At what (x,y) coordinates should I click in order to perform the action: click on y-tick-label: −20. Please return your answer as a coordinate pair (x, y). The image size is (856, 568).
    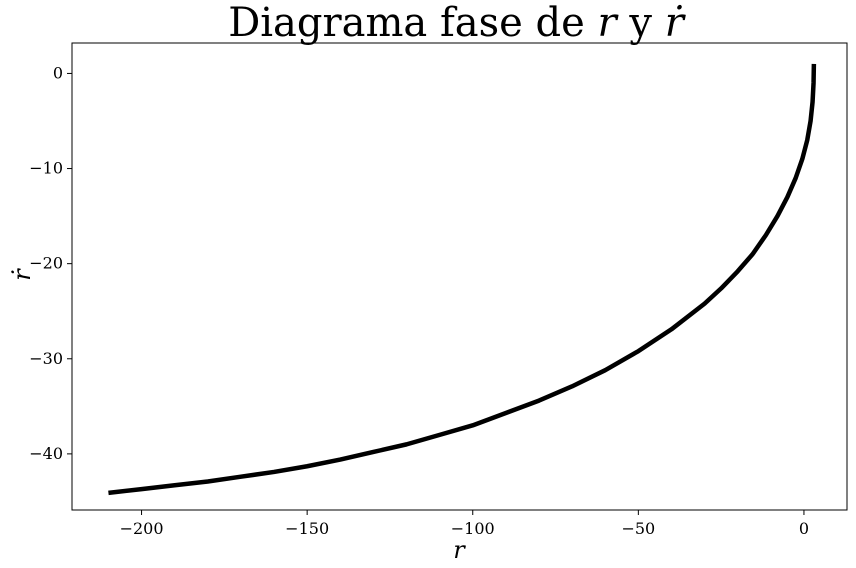
    Looking at the image, I should click on (46, 263).